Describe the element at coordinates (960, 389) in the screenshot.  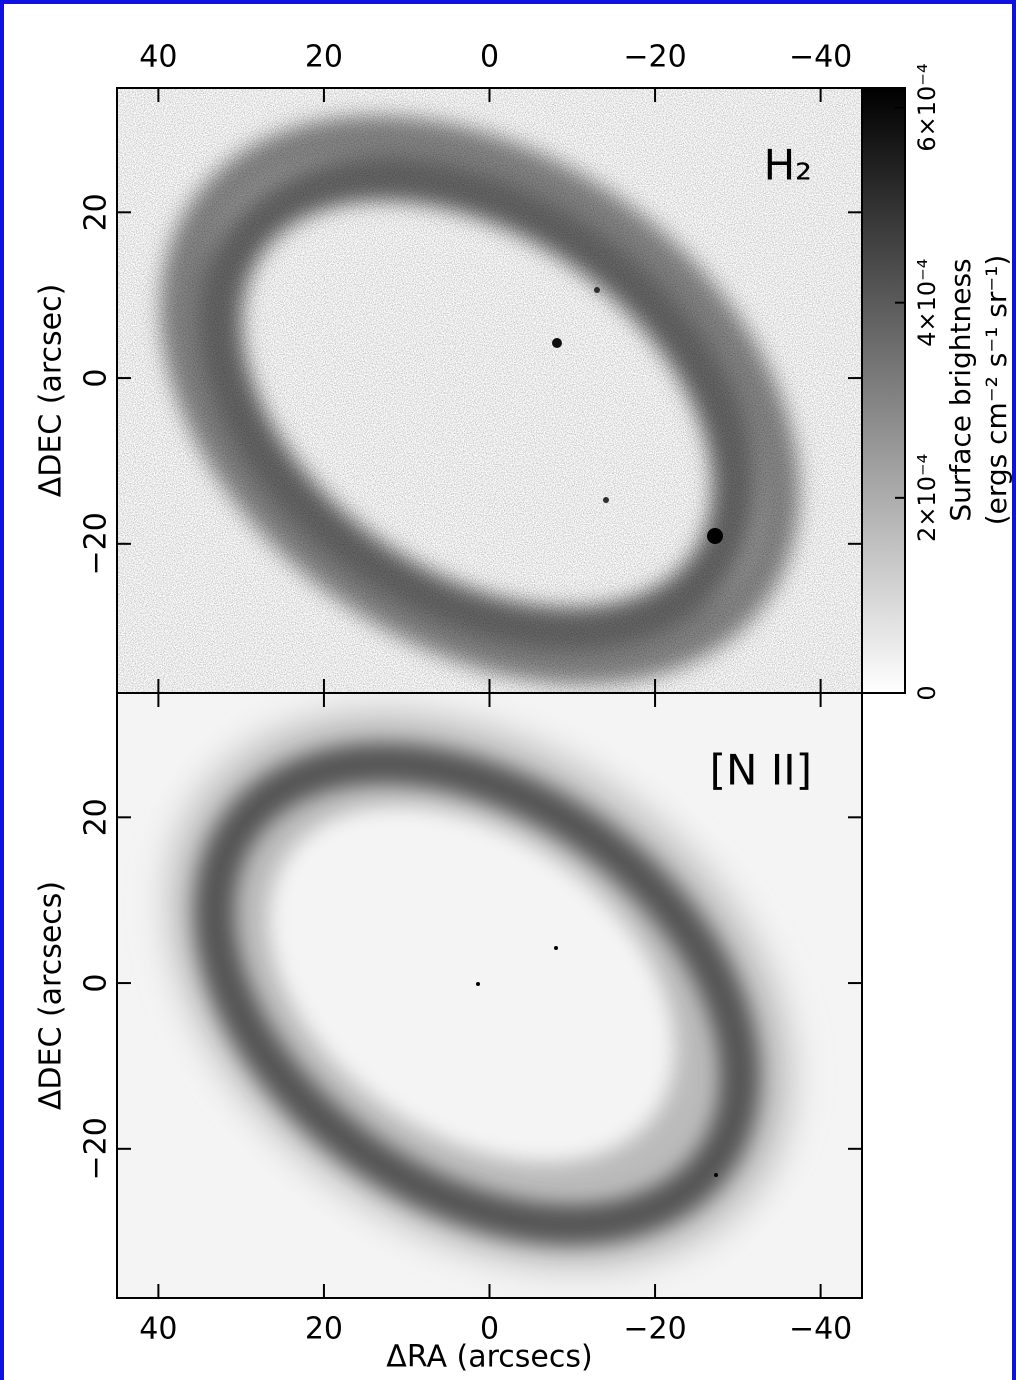
I see `colorbar-label: Surface brightness` at that location.